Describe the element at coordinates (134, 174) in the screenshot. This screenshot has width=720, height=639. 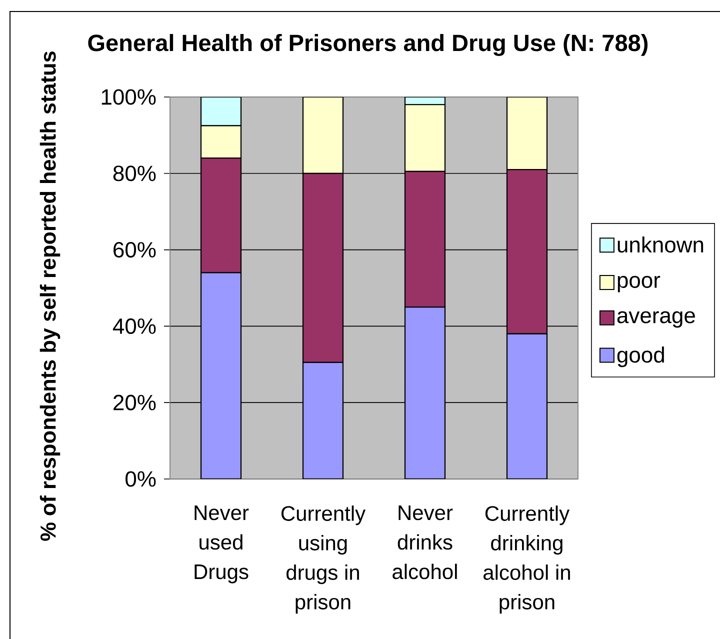
I see `y-tick-label: 80%` at that location.